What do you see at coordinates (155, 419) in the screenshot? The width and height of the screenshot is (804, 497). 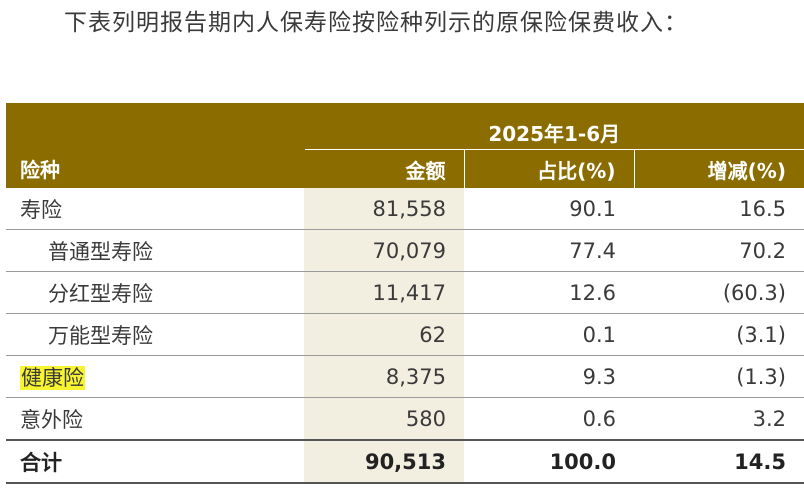 I see `row-label: 意外险` at bounding box center [155, 419].